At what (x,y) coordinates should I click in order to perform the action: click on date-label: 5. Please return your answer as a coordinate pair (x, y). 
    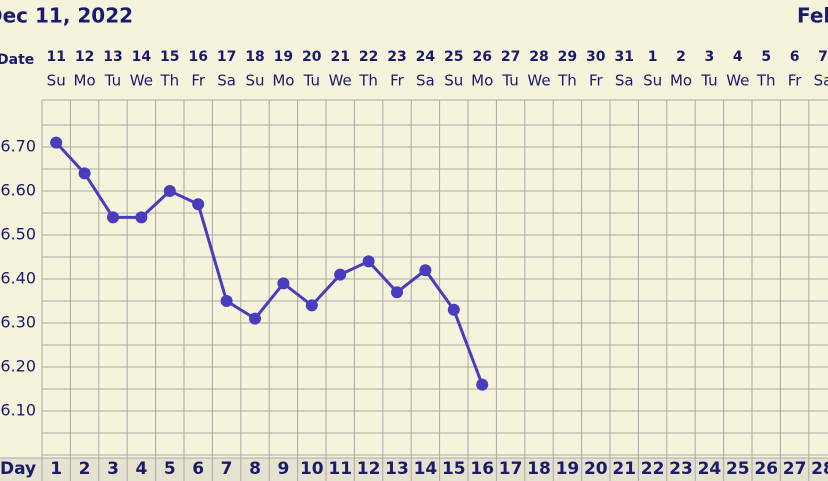
    Looking at the image, I should click on (766, 57).